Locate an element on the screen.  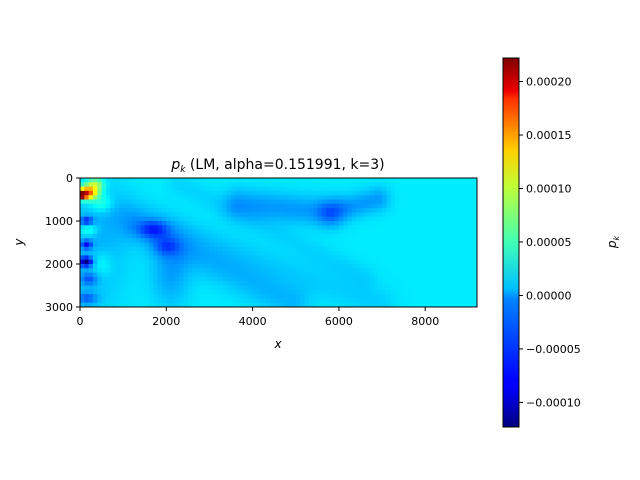
colorbar-tick-label: 0.00000 is located at coordinates (549, 295).